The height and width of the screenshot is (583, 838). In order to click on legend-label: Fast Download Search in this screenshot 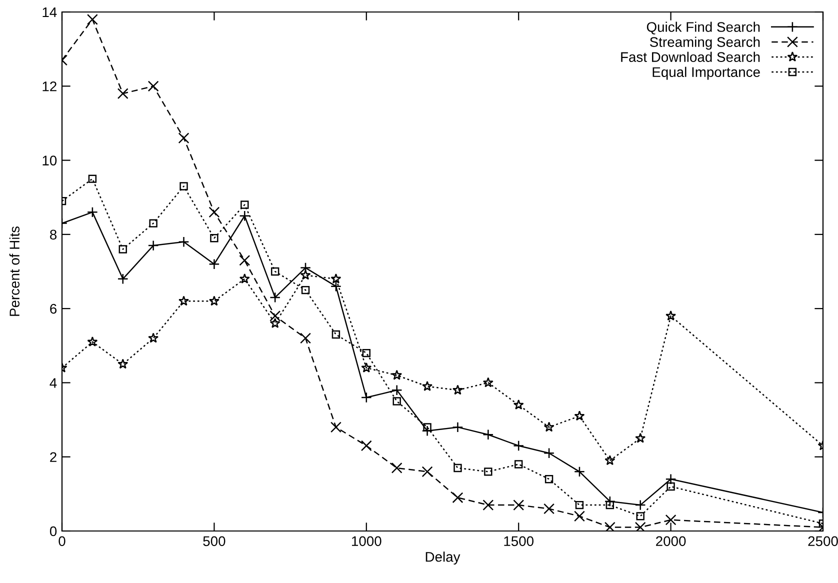, I will do `click(690, 57)`.